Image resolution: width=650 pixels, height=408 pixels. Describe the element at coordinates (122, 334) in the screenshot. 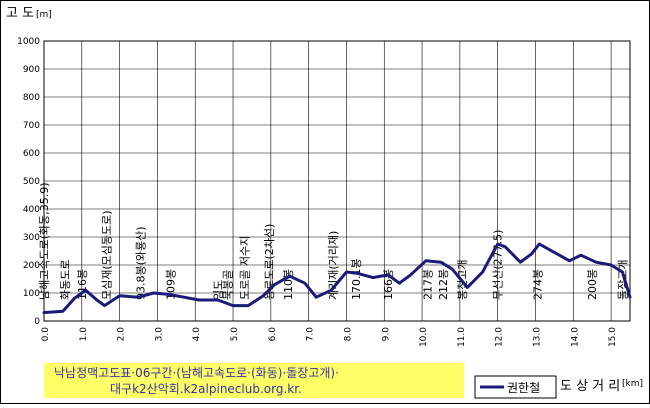

I see `x-tick-label: 2.0` at that location.